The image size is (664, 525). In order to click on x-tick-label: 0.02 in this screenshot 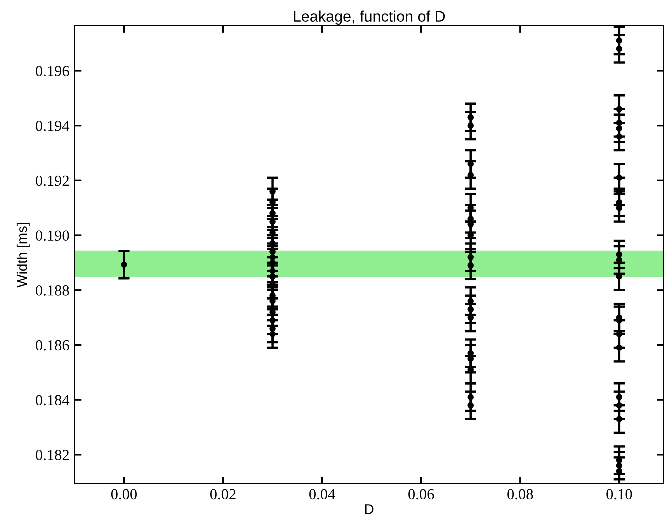, I will do `click(223, 494)`.